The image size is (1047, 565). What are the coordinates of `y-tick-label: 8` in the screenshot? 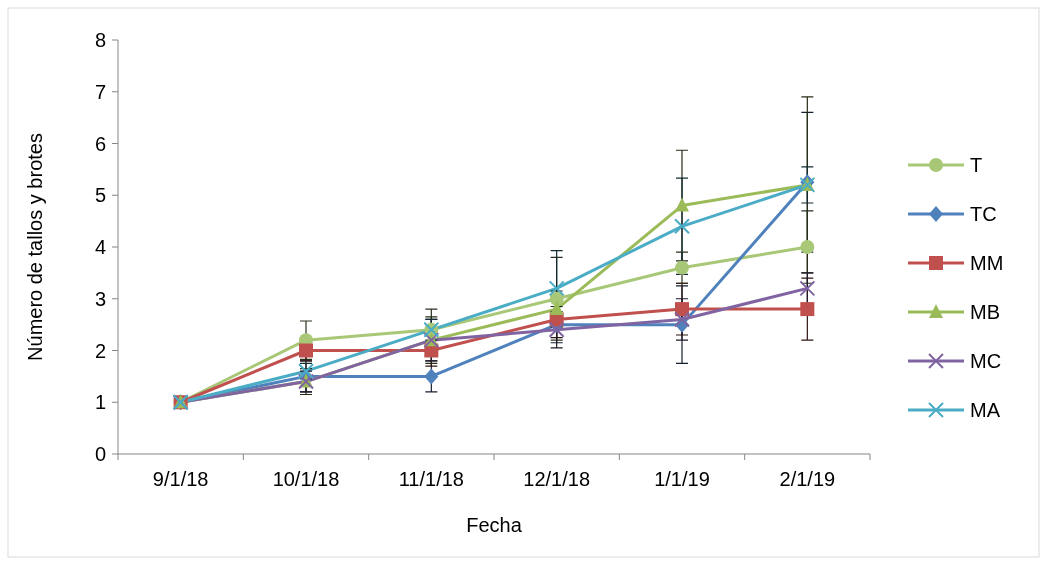 It's located at (100, 40).